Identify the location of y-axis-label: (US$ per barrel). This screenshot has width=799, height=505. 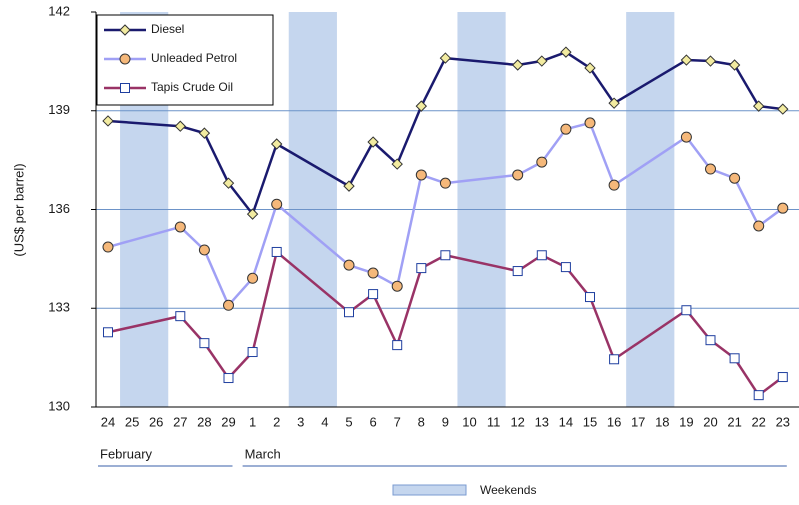
(18, 209).